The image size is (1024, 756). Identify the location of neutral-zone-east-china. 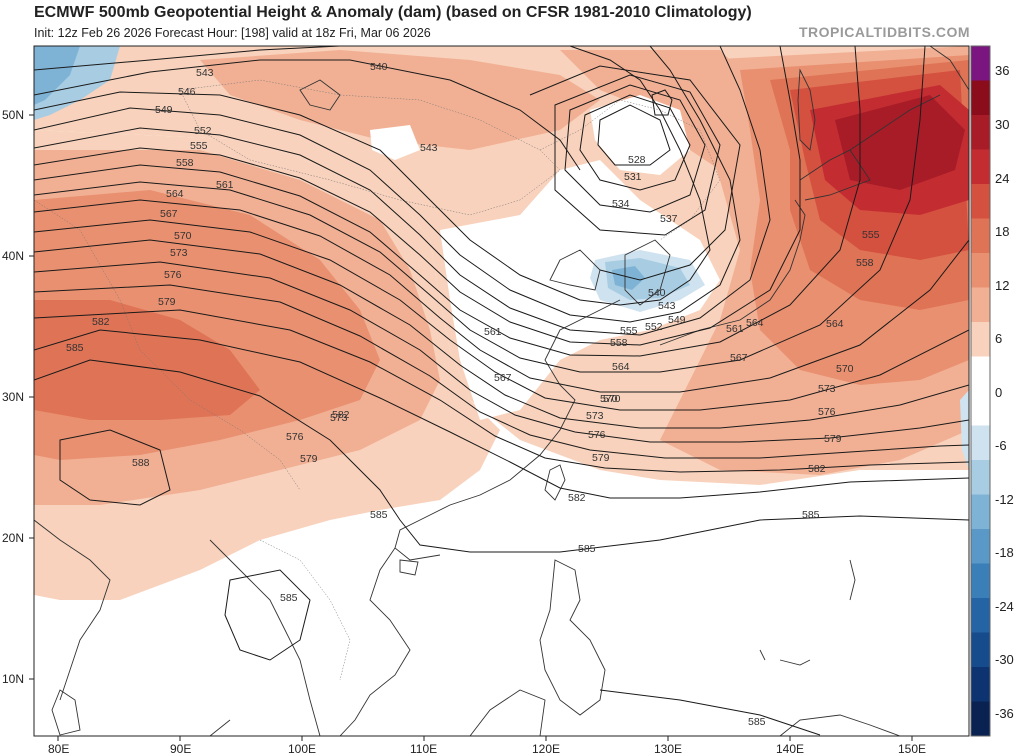
(580, 290).